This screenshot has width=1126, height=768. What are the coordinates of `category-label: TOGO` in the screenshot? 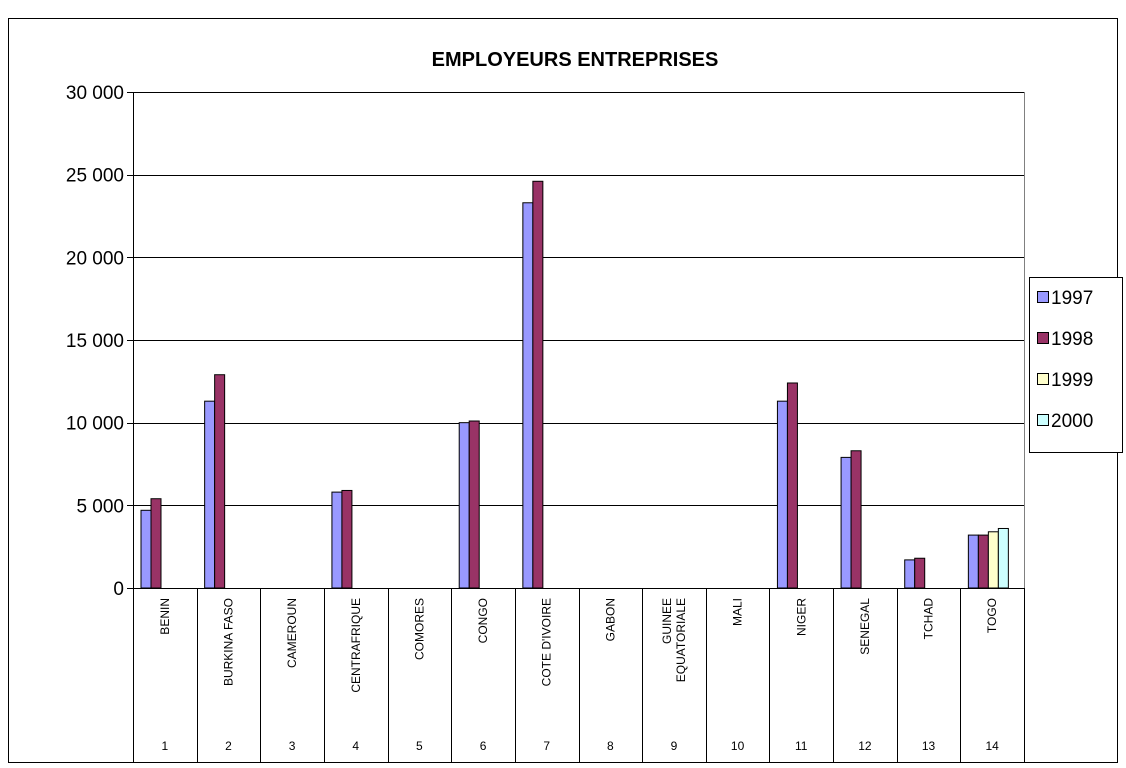 It's located at (992, 615).